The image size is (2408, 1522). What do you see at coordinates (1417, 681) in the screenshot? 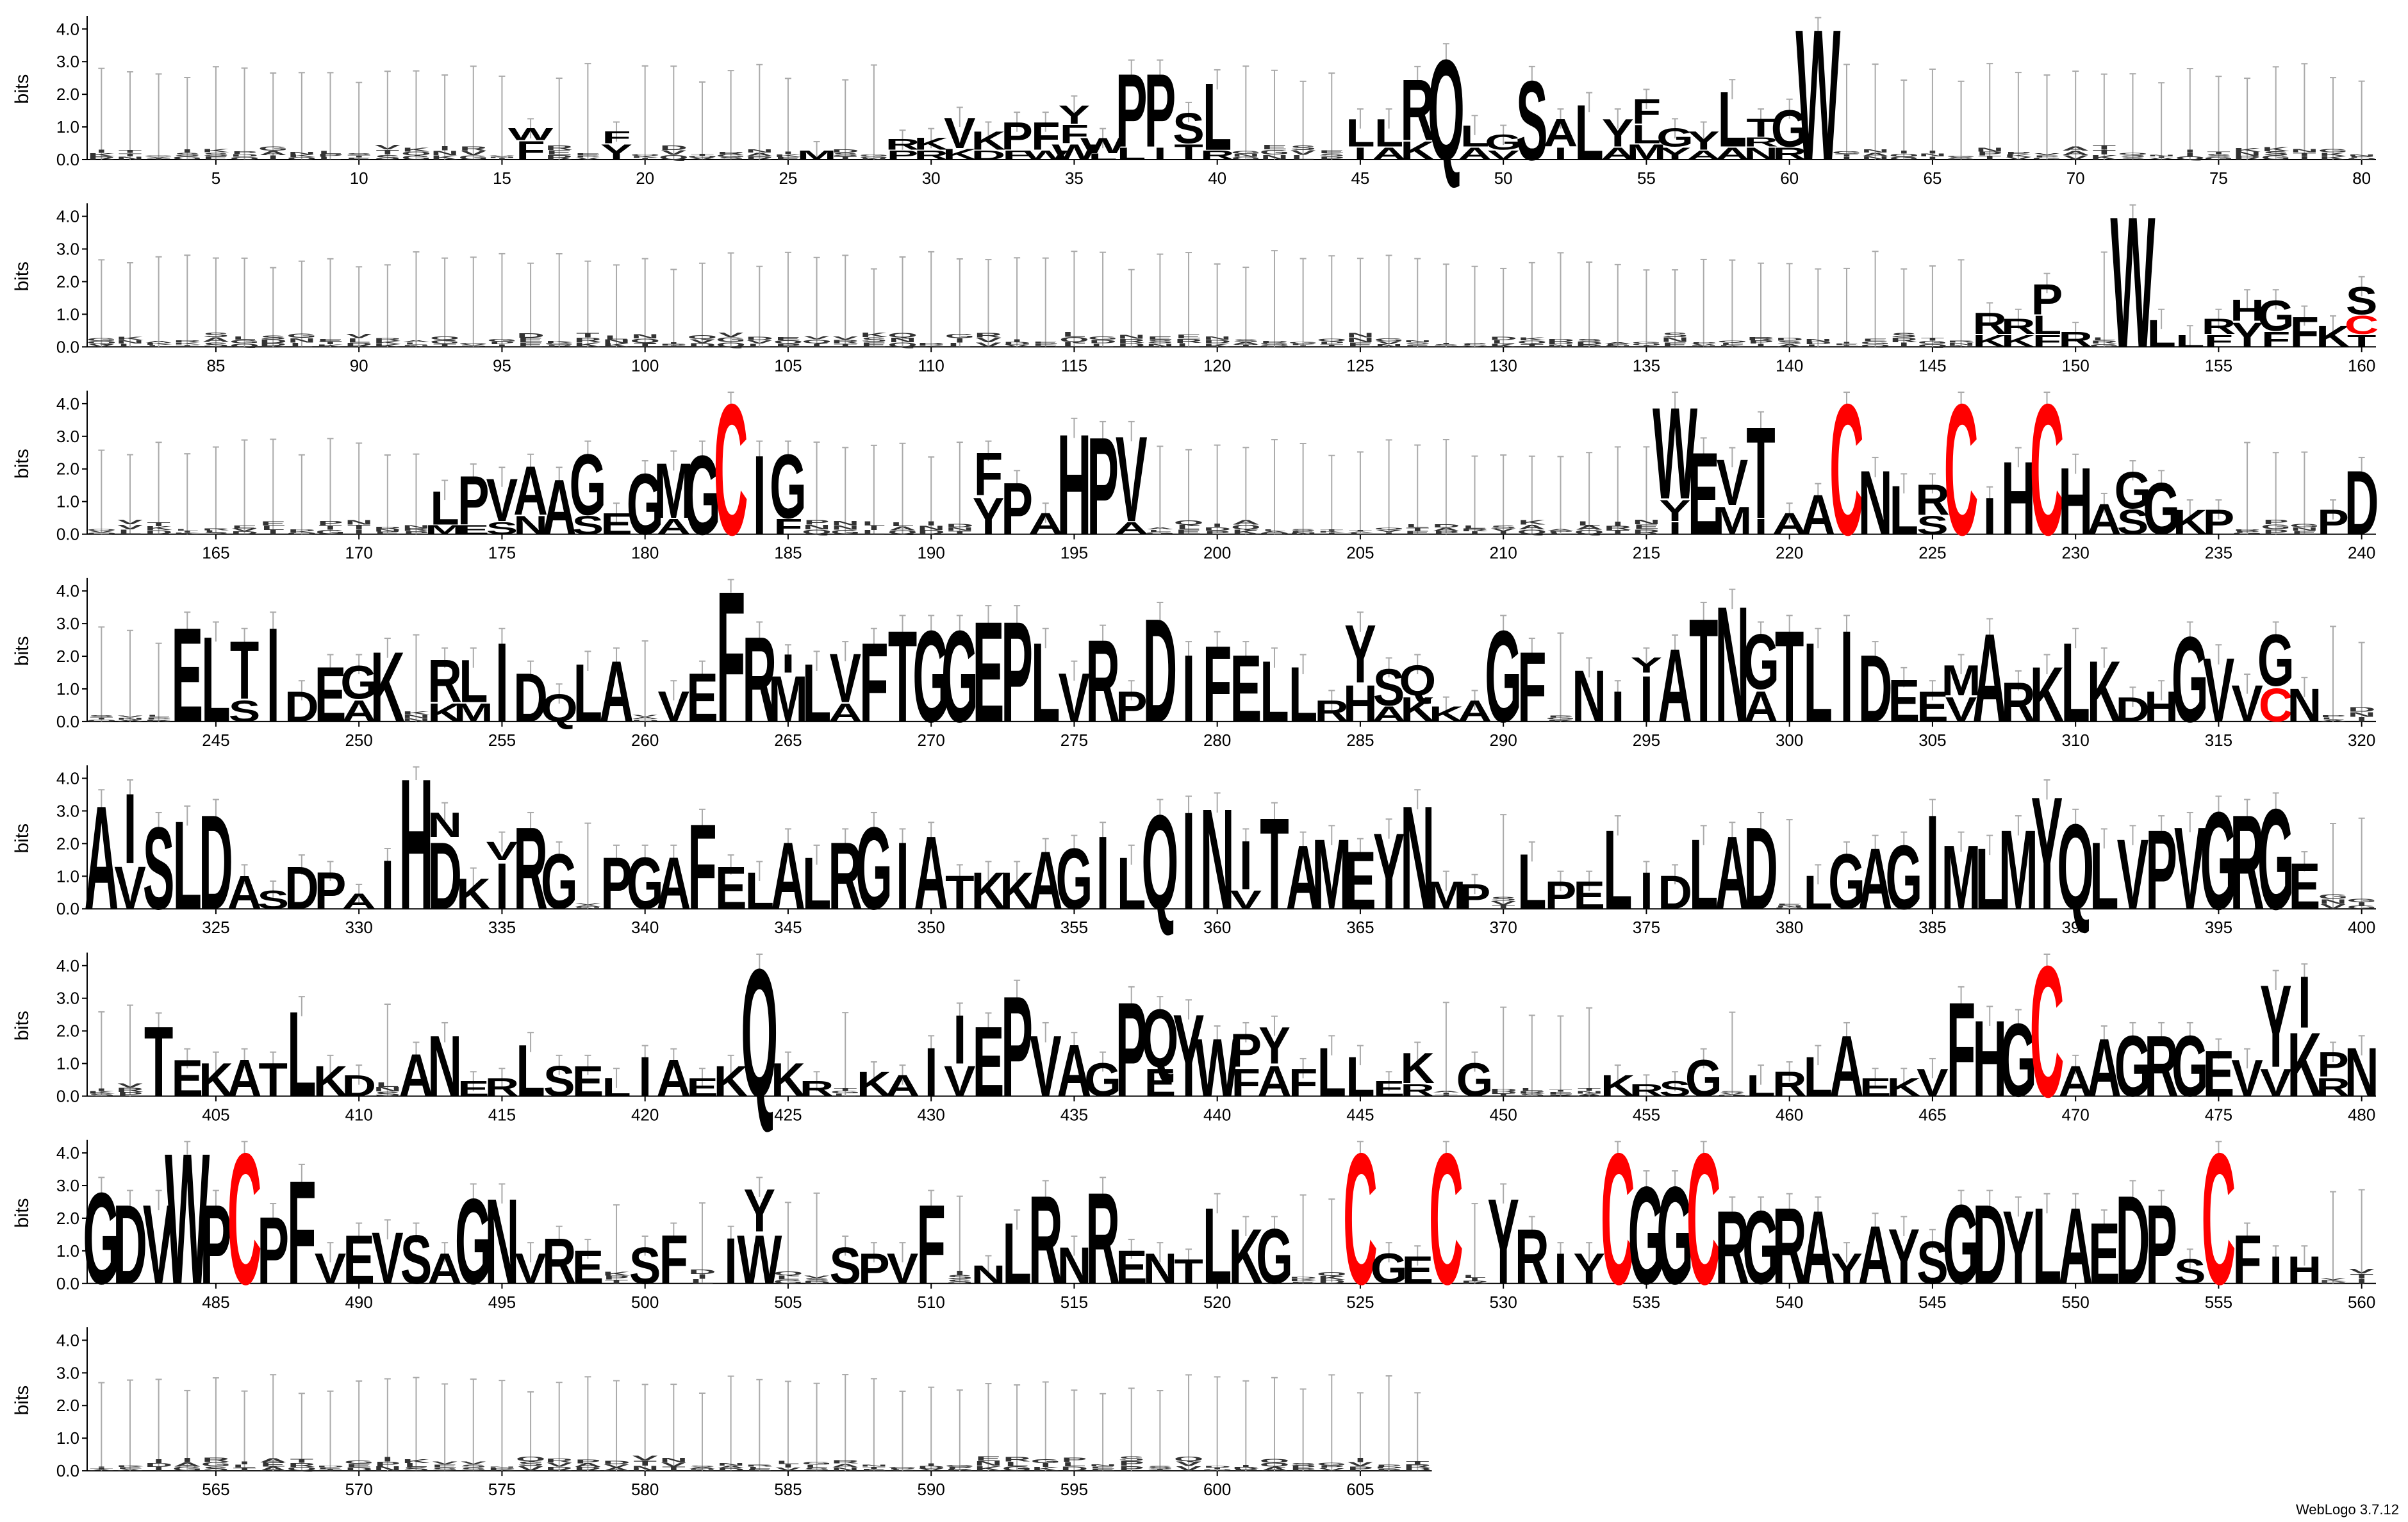
I see `logo-letter: Q` at bounding box center [1417, 681].